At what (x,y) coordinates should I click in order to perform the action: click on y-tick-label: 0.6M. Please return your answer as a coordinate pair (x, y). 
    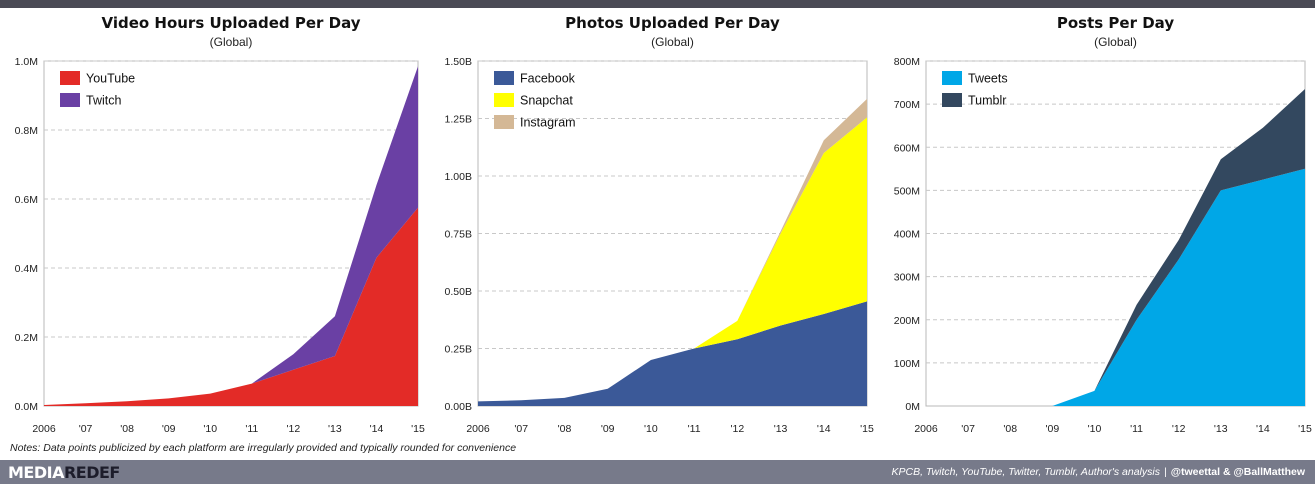
    Looking at the image, I should click on (26, 200).